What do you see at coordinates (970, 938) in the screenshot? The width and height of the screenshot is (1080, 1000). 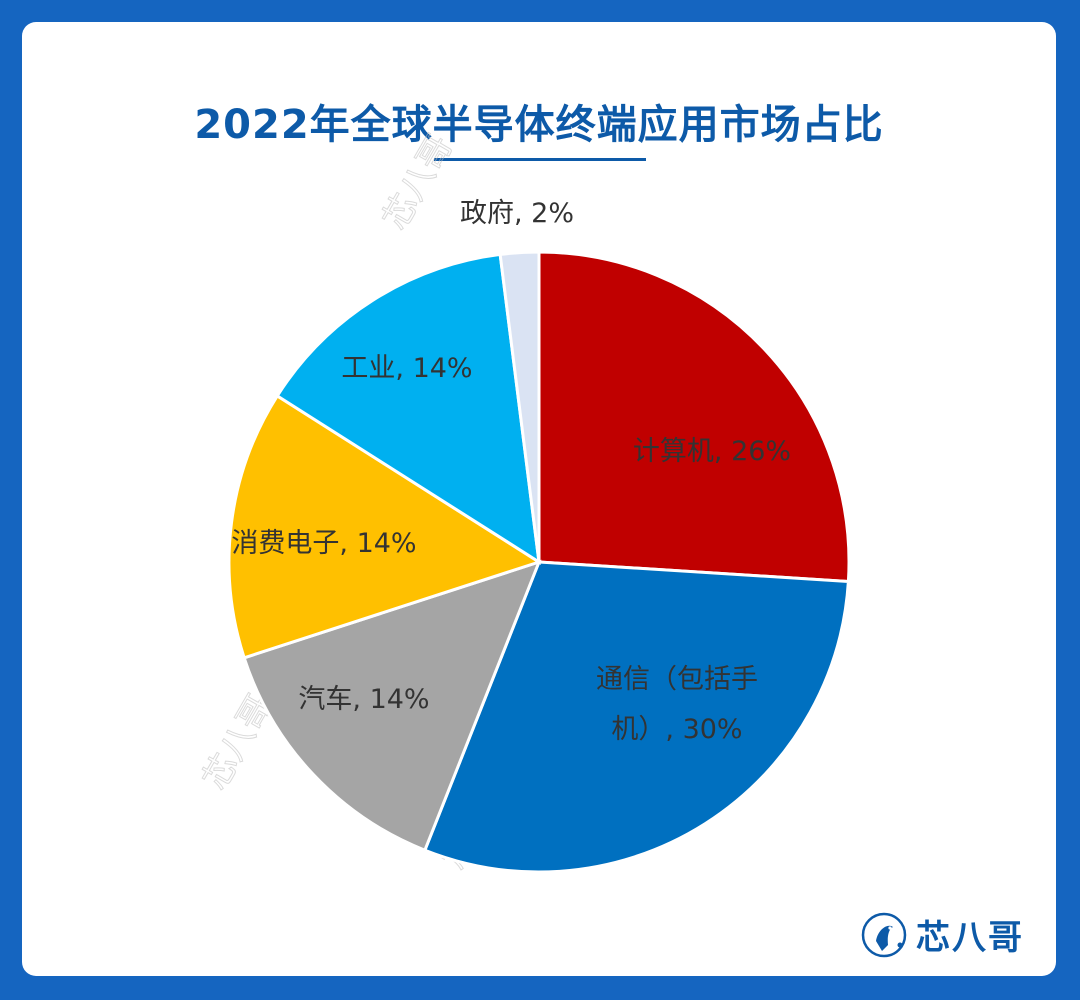 I see `brand-name: 芯八哥` at bounding box center [970, 938].